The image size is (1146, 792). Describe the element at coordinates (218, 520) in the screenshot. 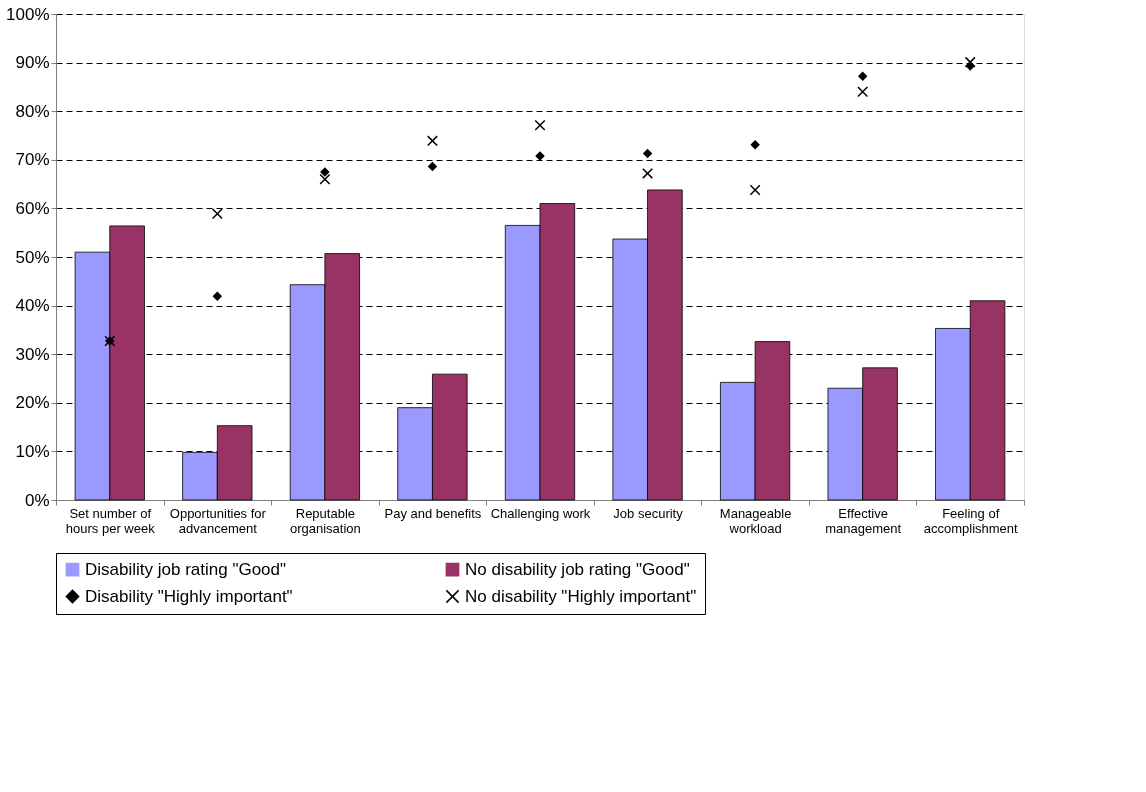

I see `x-tick-label: Opportunities for advancement` at that location.